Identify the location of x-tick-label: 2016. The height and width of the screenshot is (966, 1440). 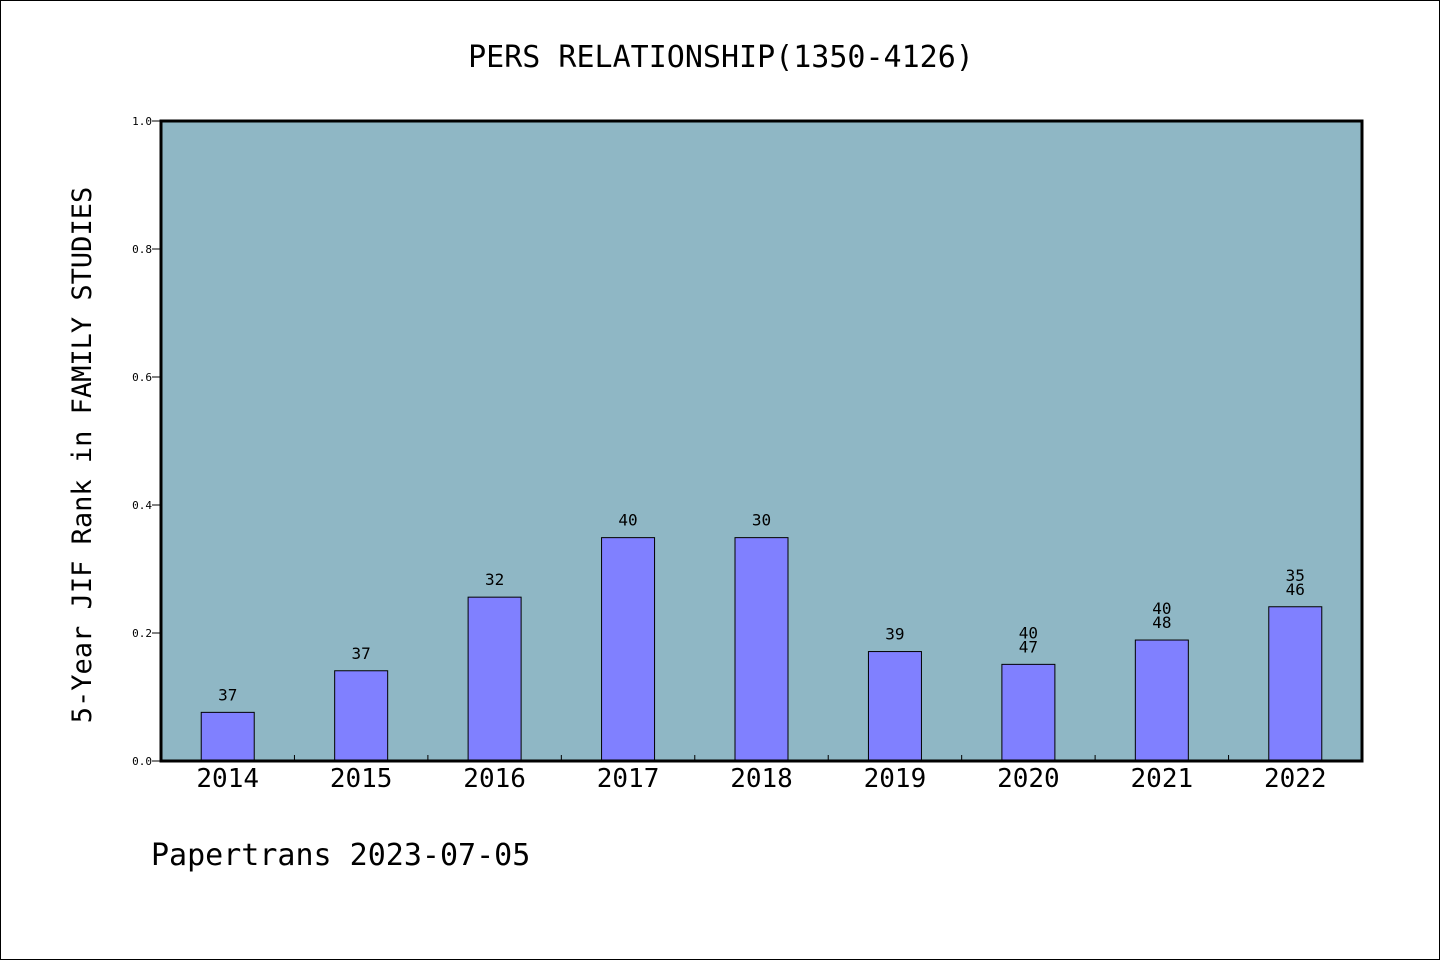
(494, 779).